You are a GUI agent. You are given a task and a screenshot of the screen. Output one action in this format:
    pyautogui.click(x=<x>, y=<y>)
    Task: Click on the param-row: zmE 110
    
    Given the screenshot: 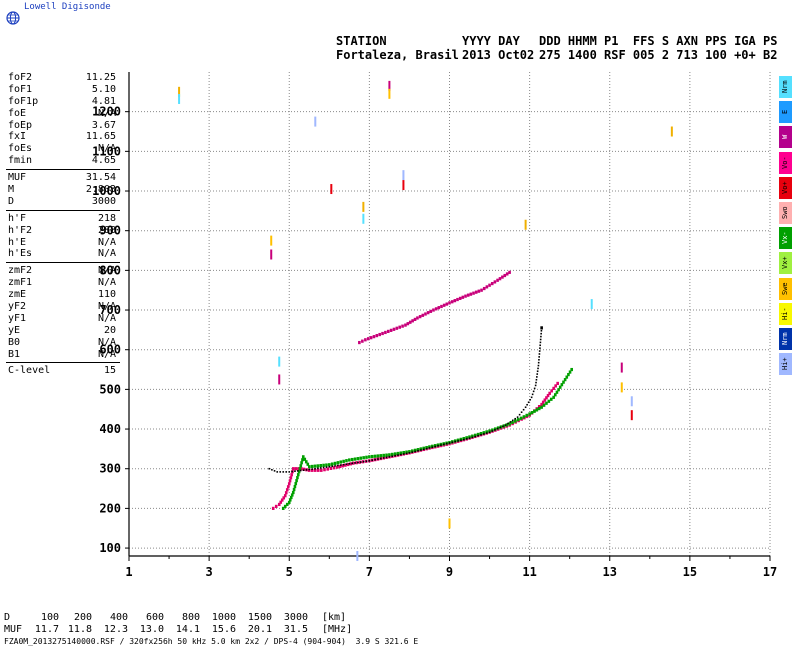 What is the action you would take?
    pyautogui.click(x=63, y=295)
    